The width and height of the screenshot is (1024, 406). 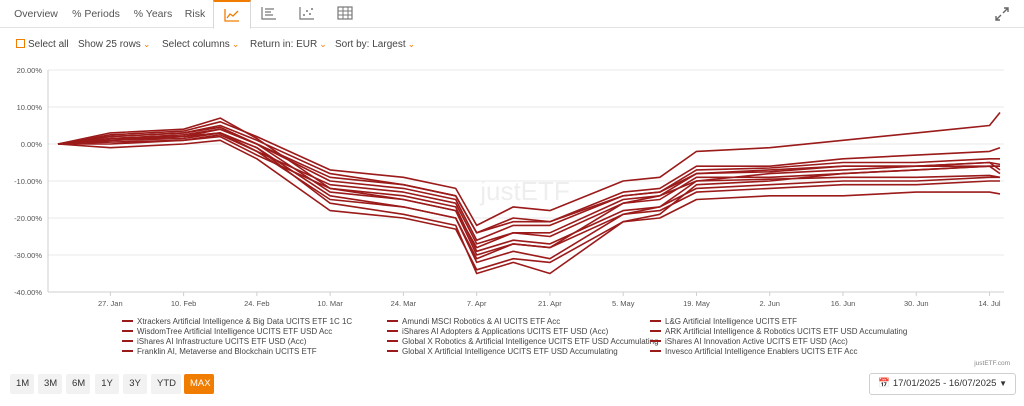 What do you see at coordinates (28, 181) in the screenshot?
I see `y-tick-label: -10.00%` at bounding box center [28, 181].